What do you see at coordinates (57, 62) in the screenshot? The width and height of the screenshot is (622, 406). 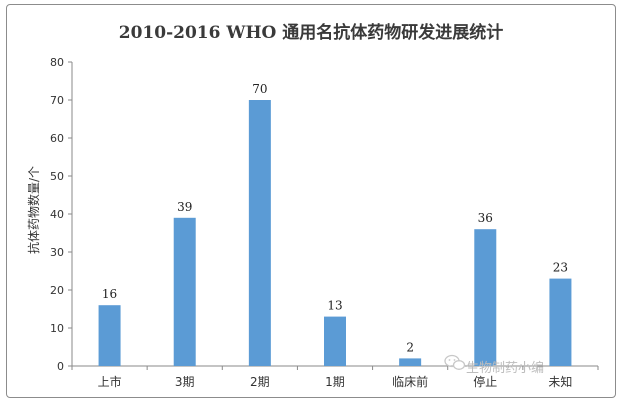 I see `y-tick-label: 80` at bounding box center [57, 62].